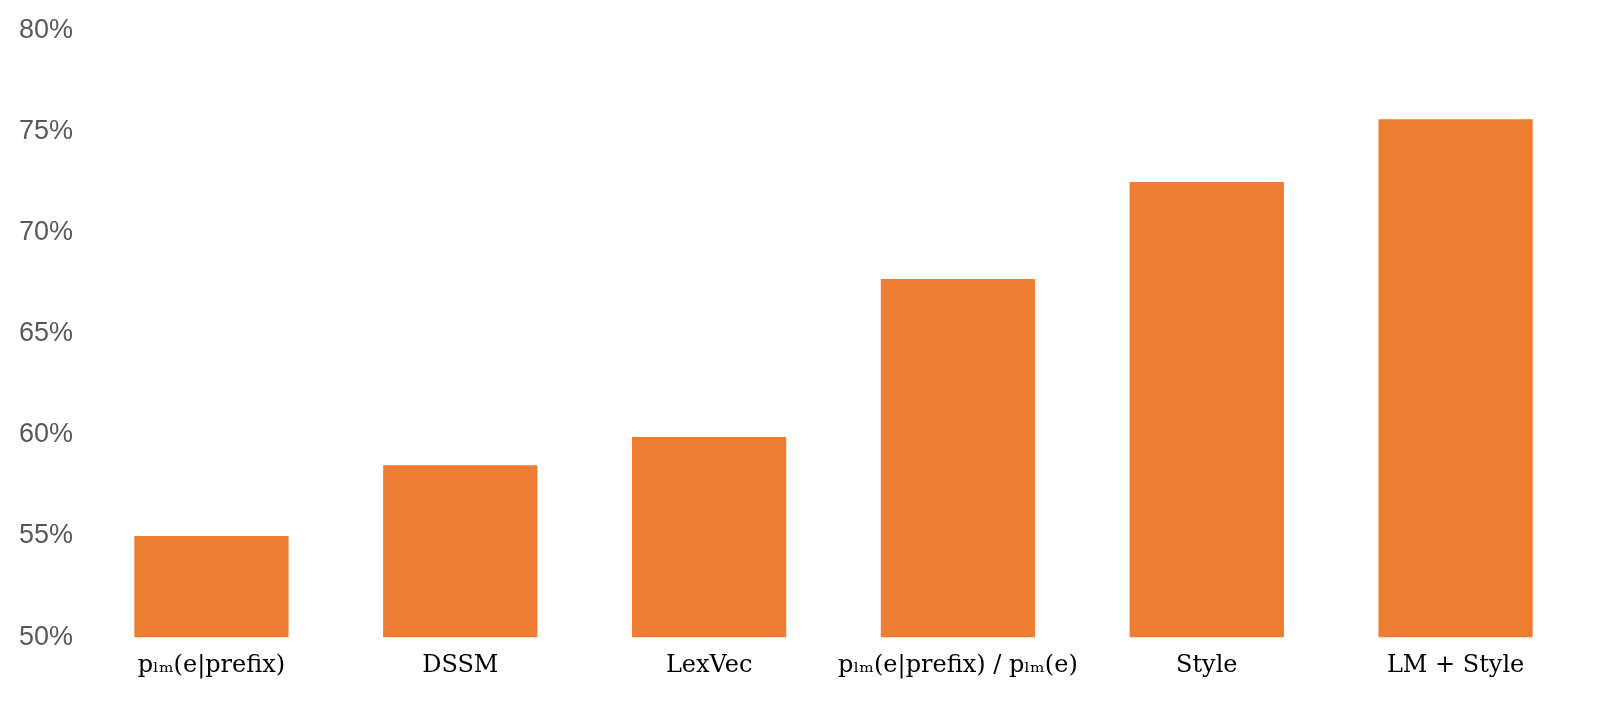  Describe the element at coordinates (1455, 663) in the screenshot. I see `x-tick-label: LM + Style` at that location.